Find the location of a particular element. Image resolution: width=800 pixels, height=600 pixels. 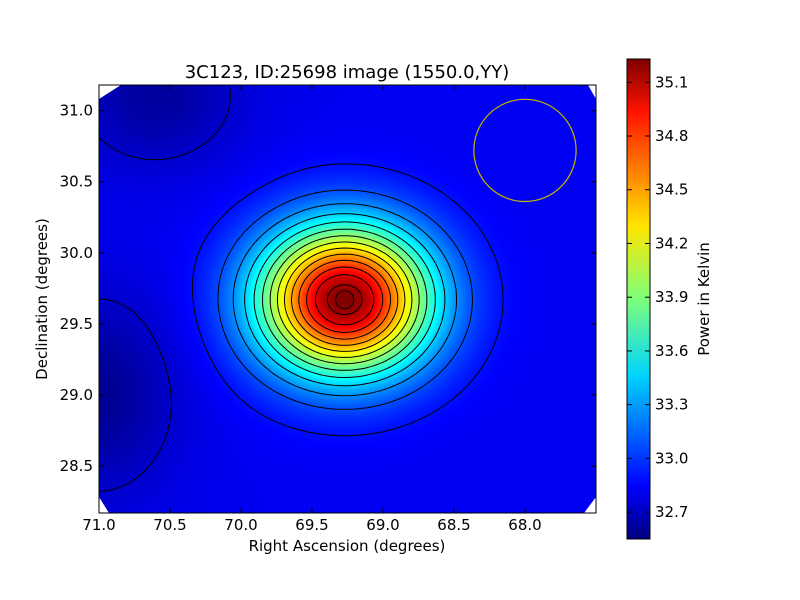

colorbar-tick-label: 33.0 is located at coordinates (671, 458).